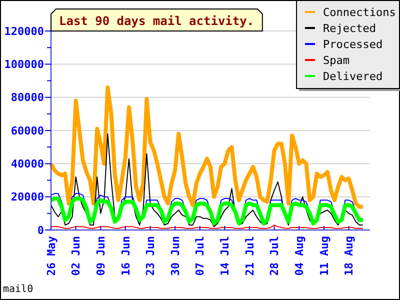  What do you see at coordinates (27, 197) in the screenshot?
I see `y-tick-label: 20000` at bounding box center [27, 197].